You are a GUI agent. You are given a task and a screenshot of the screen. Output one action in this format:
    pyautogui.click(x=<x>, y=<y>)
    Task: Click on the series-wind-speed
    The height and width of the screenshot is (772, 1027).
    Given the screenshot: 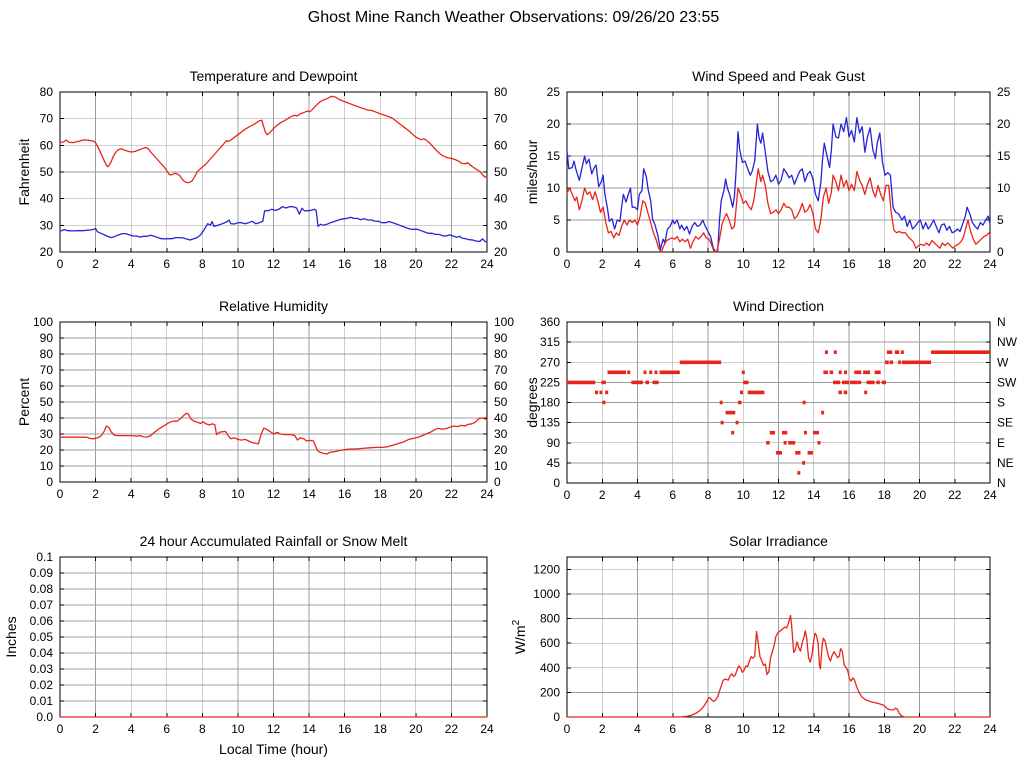 What is the action you would take?
    pyautogui.click(x=778, y=210)
    